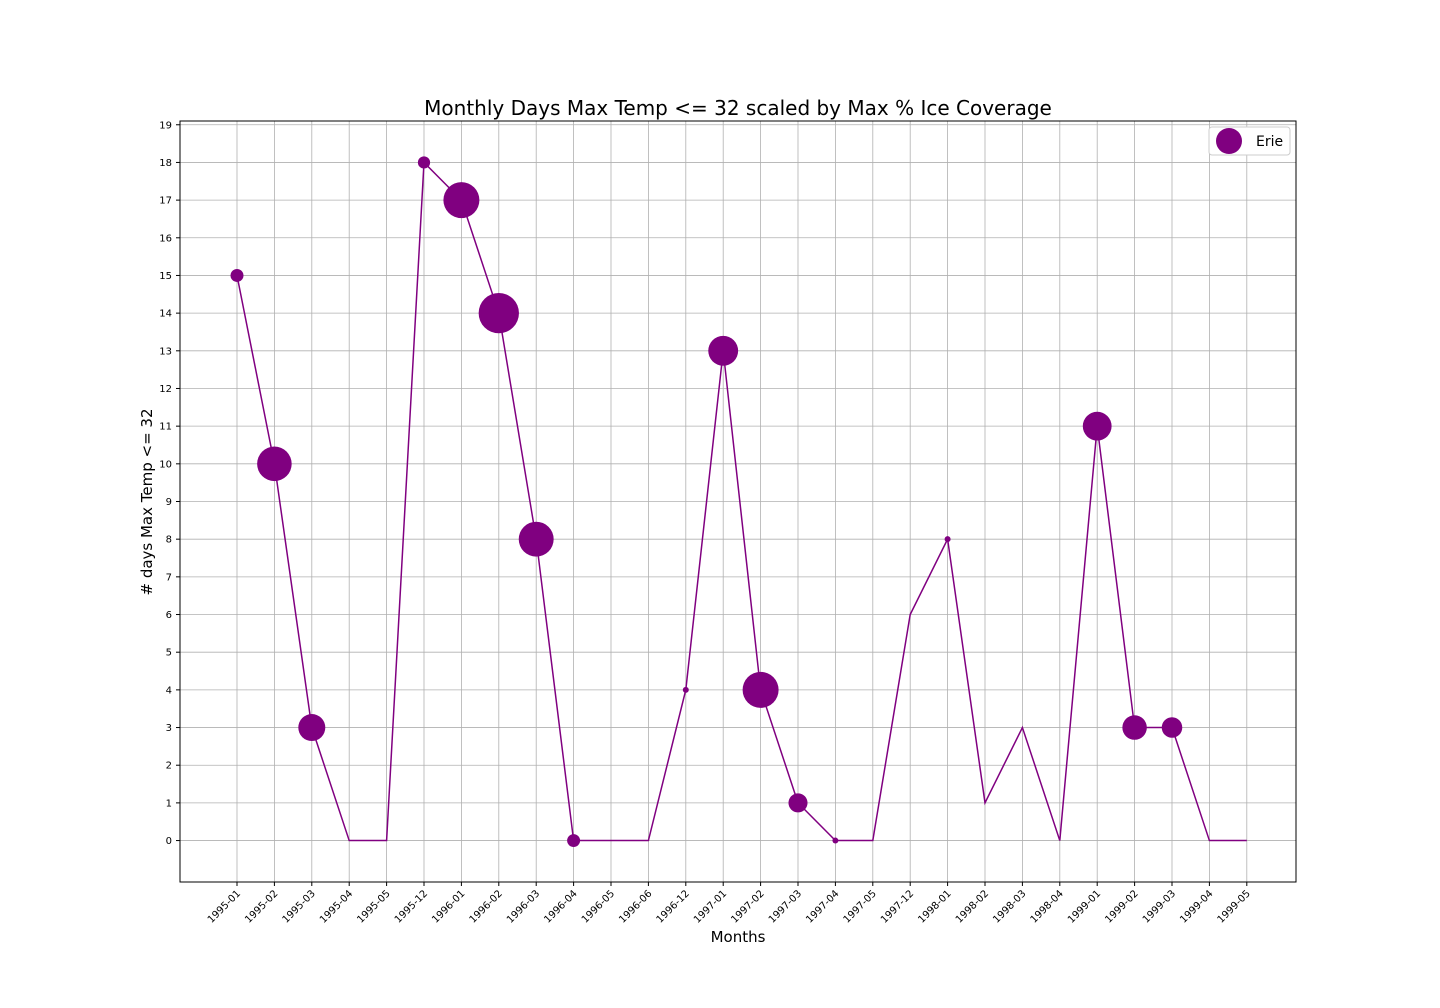 The width and height of the screenshot is (1440, 1008). What do you see at coordinates (411, 906) in the screenshot?
I see `x-tick-label: 1995-12` at bounding box center [411, 906].